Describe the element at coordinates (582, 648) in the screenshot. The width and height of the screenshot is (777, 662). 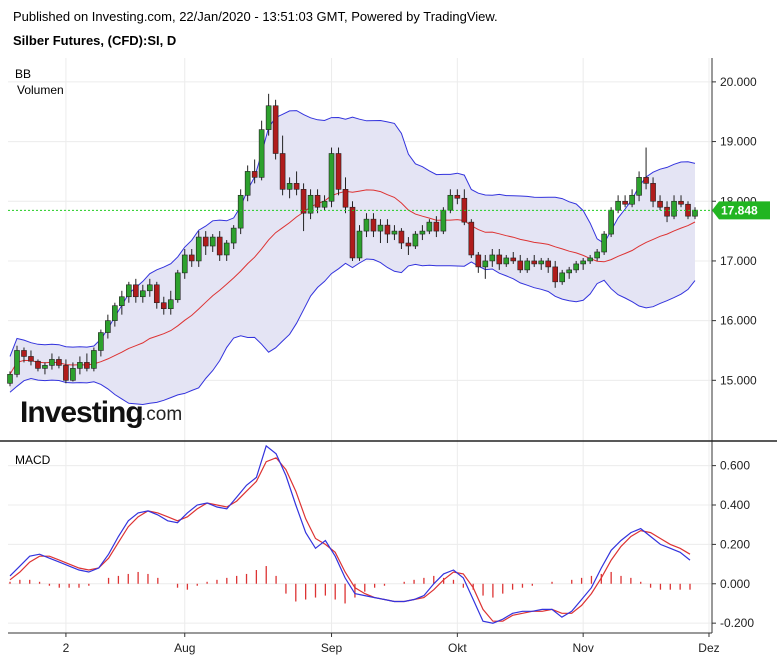
I see `time-tick-label: Nov` at that location.